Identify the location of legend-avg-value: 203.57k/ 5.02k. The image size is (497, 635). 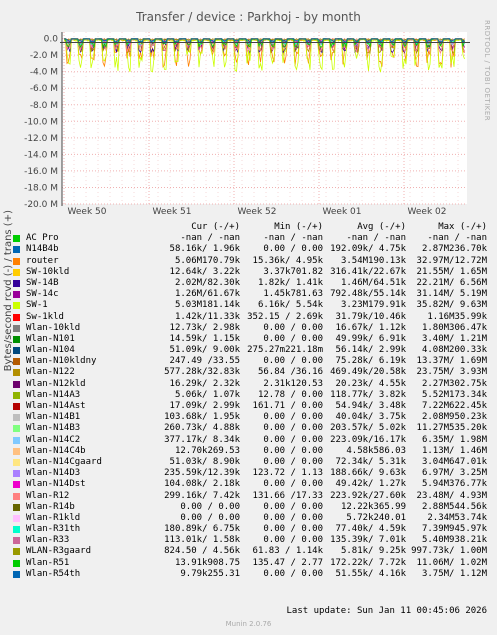
(368, 428).